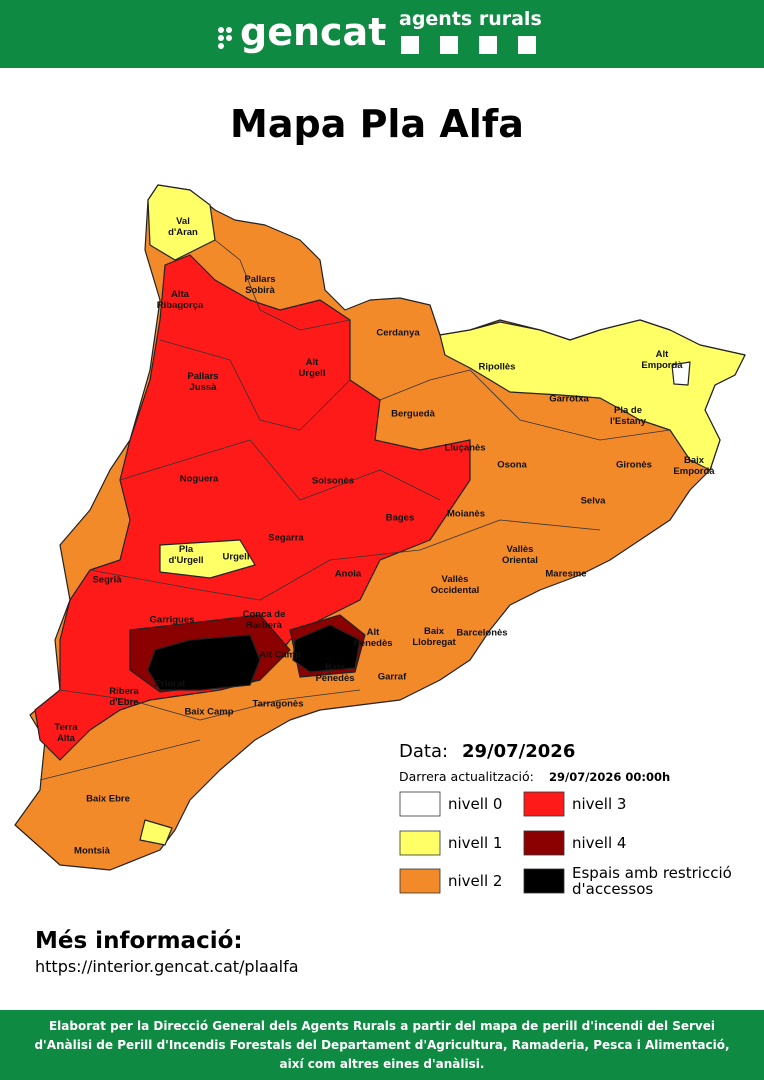 Image resolution: width=764 pixels, height=1080 pixels. Describe the element at coordinates (208, 712) in the screenshot. I see `region-label: Baix Camp` at that location.